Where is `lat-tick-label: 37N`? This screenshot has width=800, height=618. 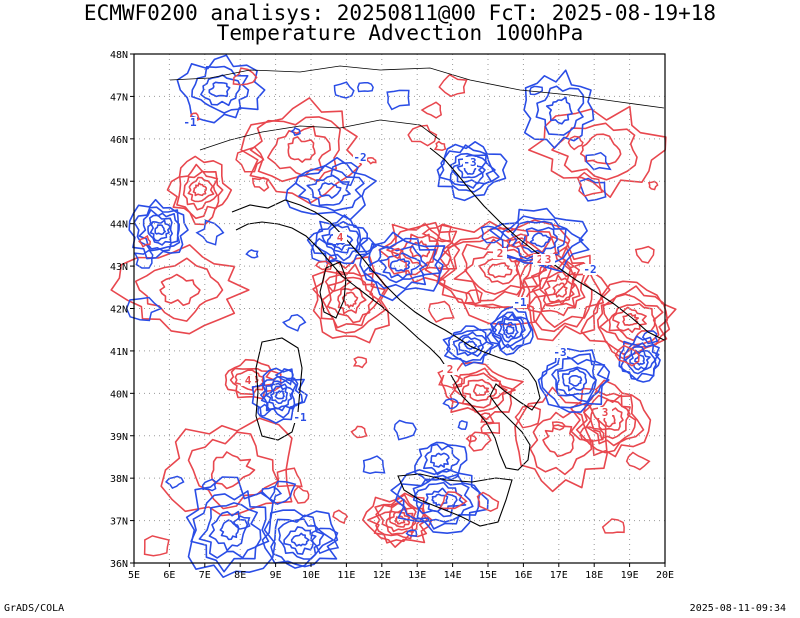 lat-tick-label: 37N is located at coordinates (119, 522).